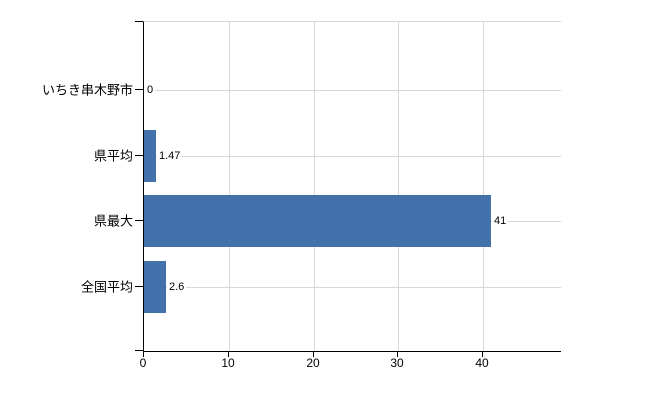  What do you see at coordinates (113, 221) in the screenshot?
I see `category-label: 県最大` at bounding box center [113, 221].